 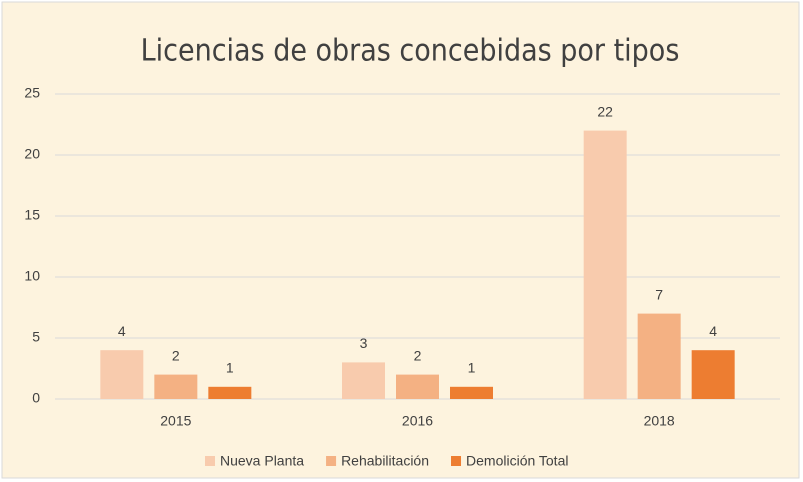 I want to click on data-label: 22, so click(x=605, y=111).